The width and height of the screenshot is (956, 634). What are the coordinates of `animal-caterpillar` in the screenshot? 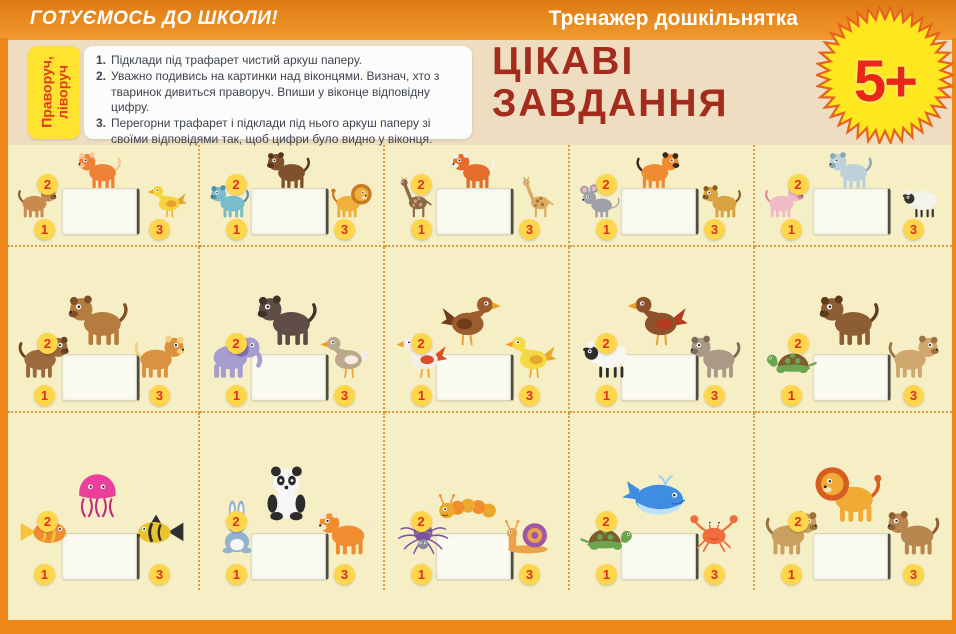 It's located at (471, 491).